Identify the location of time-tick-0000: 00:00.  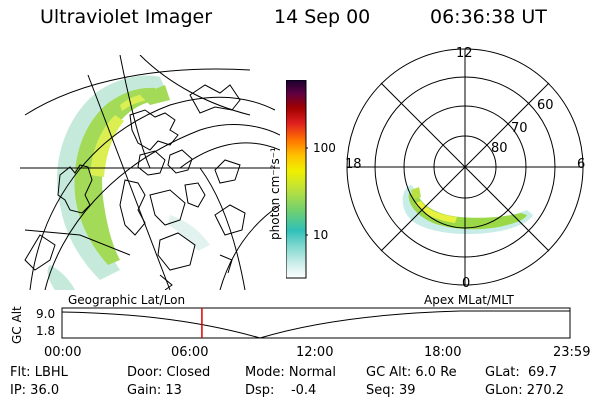
(63, 352).